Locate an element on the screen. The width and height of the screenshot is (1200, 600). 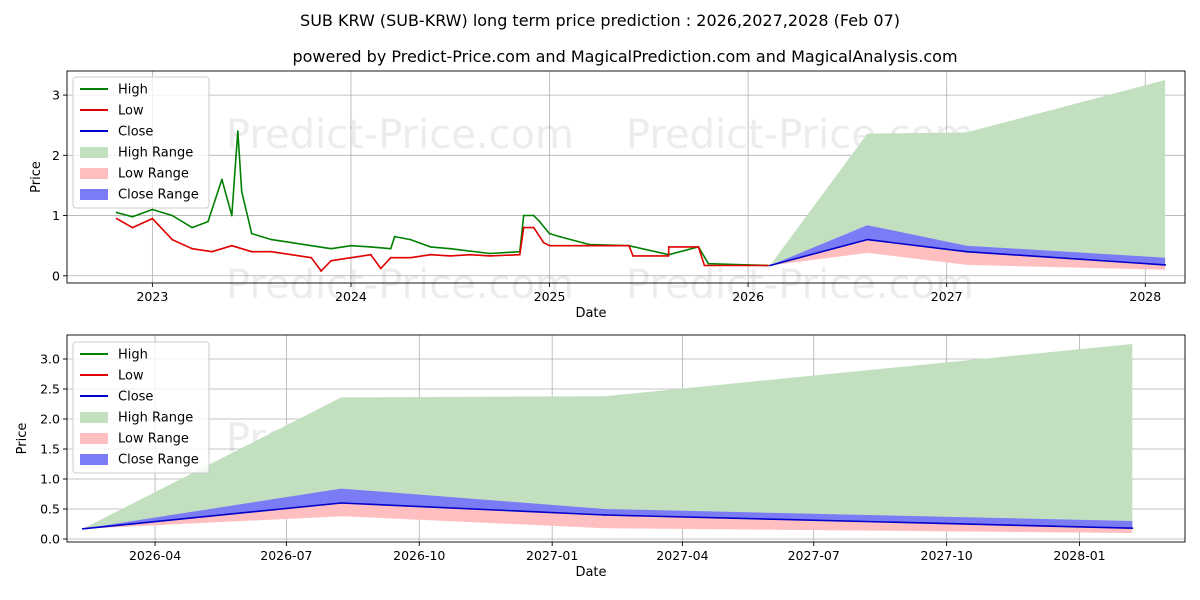
series-line-low is located at coordinates (442, 244).